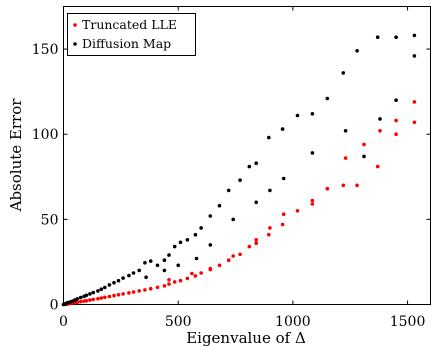  What do you see at coordinates (178, 322) in the screenshot?
I see `x-tick-label: 500` at bounding box center [178, 322].